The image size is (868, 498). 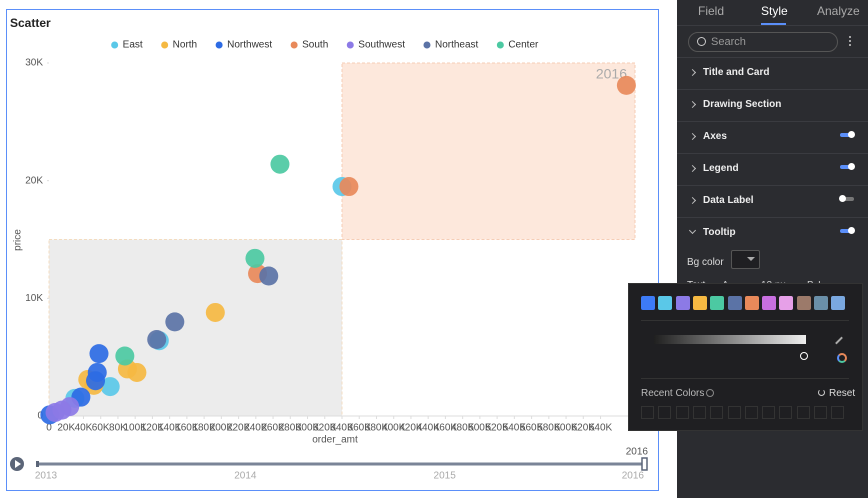 What do you see at coordinates (736, 72) in the screenshot?
I see `section-title: Title and Card` at bounding box center [736, 72].